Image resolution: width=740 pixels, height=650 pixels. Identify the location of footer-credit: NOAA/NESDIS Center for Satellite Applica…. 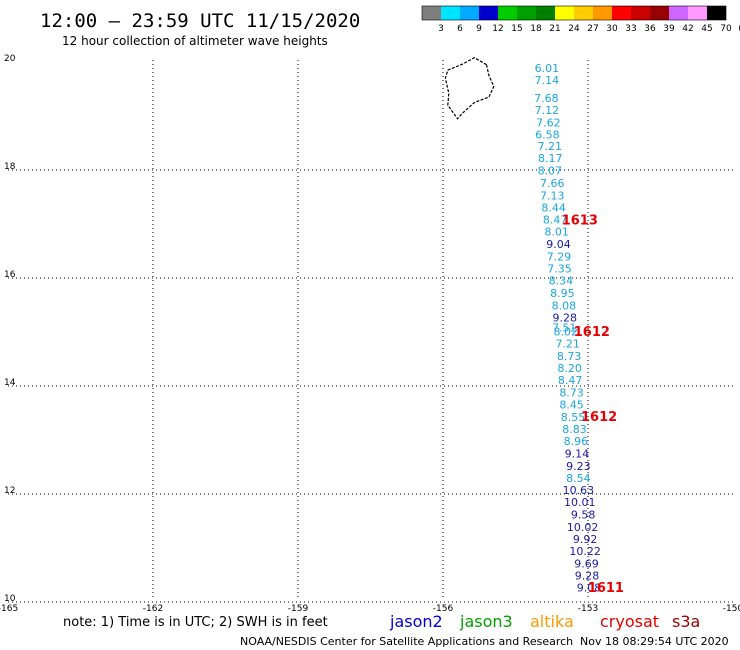
(406, 641).